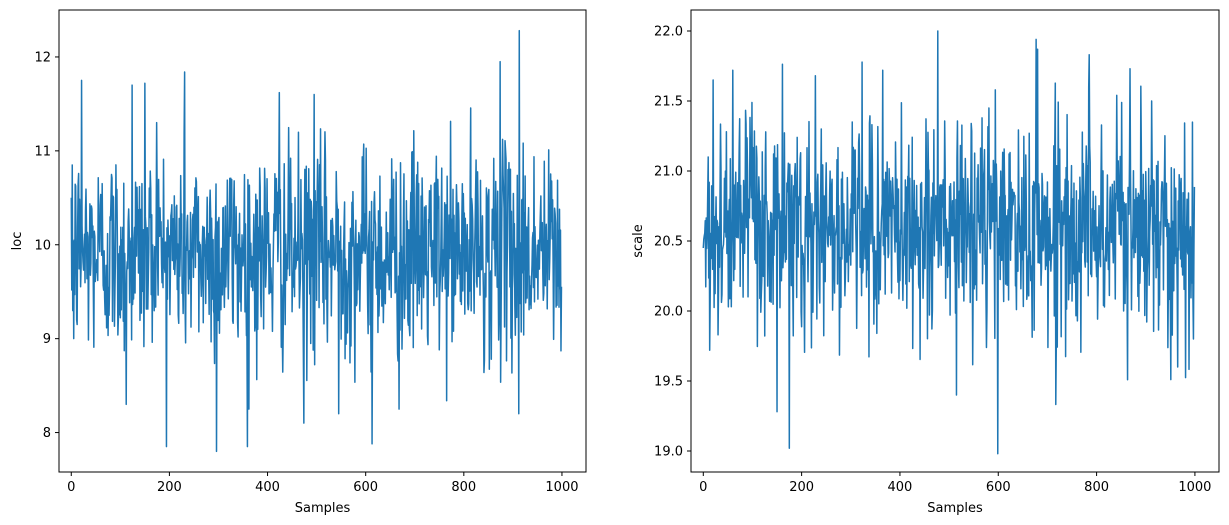 The image size is (1229, 525). What do you see at coordinates (323, 508) in the screenshot?
I see `x-axis-label-loc: Samples` at bounding box center [323, 508].